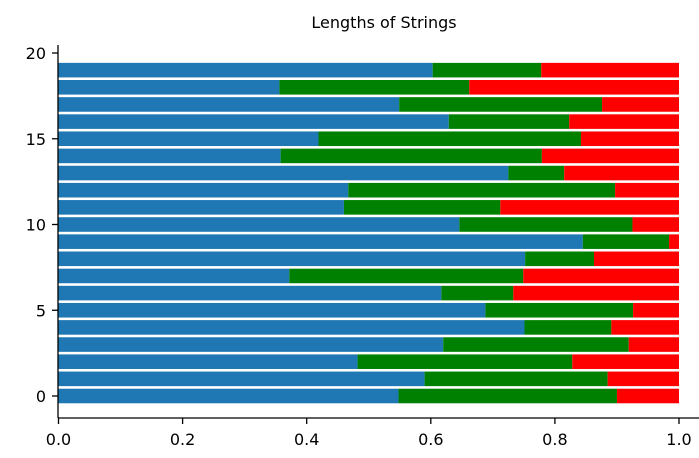  Describe the element at coordinates (306, 439) in the screenshot. I see `x-tick-label: 0.4` at that location.